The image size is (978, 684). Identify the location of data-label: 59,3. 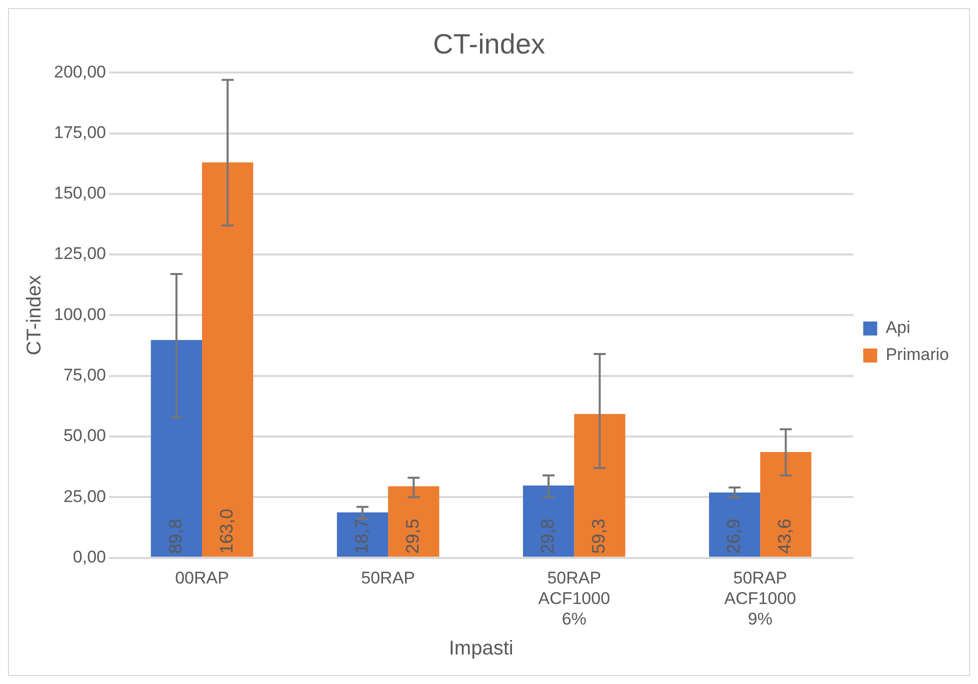
(598, 536).